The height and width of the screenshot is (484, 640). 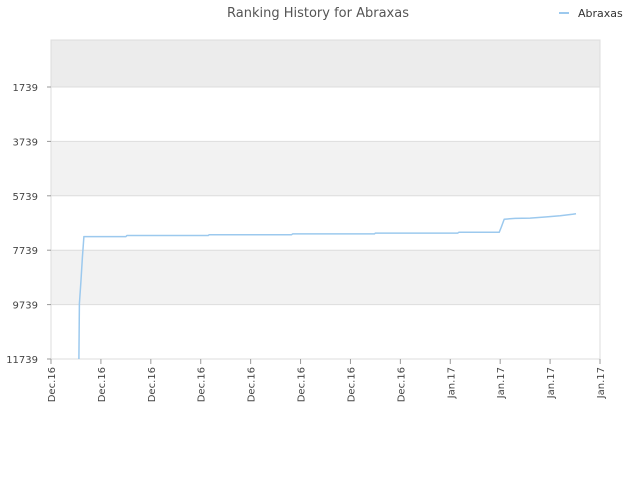 What do you see at coordinates (25, 251) in the screenshot?
I see `y-tick-label: 7739` at bounding box center [25, 251].